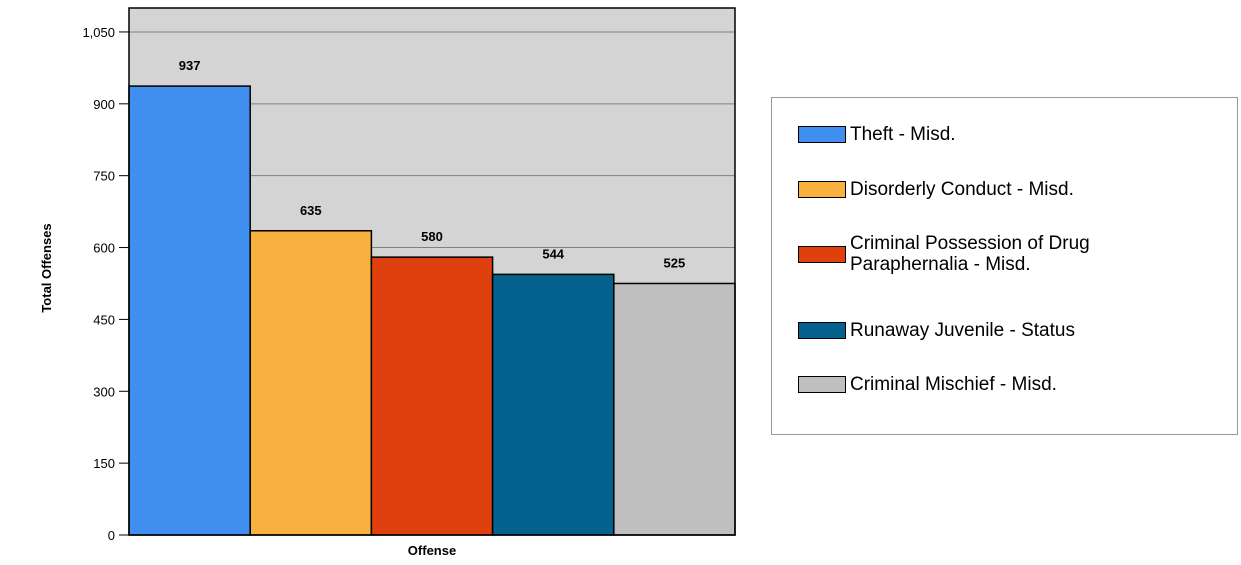 Image resolution: width=1241 pixels, height=565 pixels. I want to click on y-tick-label: 1,050, so click(98, 32).